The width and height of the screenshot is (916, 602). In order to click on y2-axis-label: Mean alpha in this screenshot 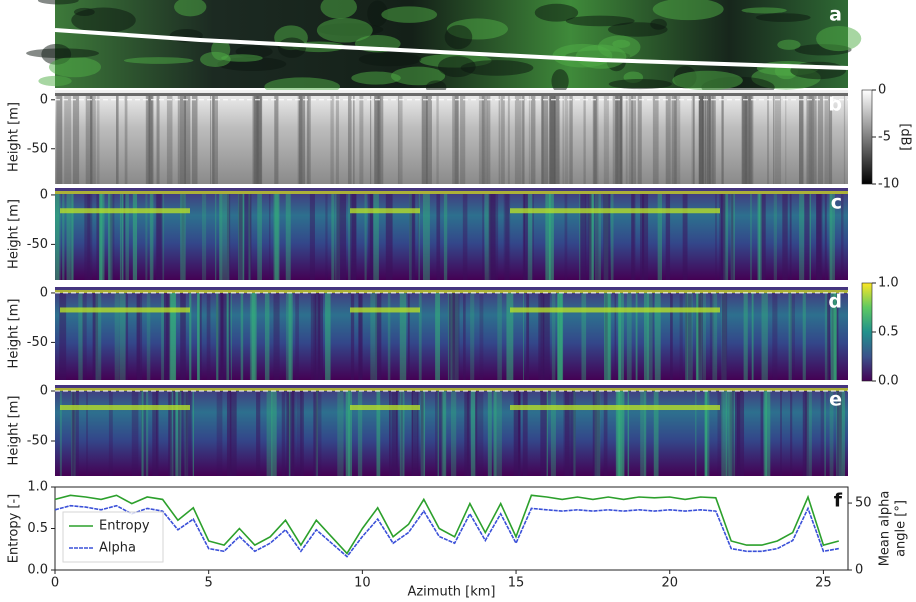, I will do `click(885, 529)`.